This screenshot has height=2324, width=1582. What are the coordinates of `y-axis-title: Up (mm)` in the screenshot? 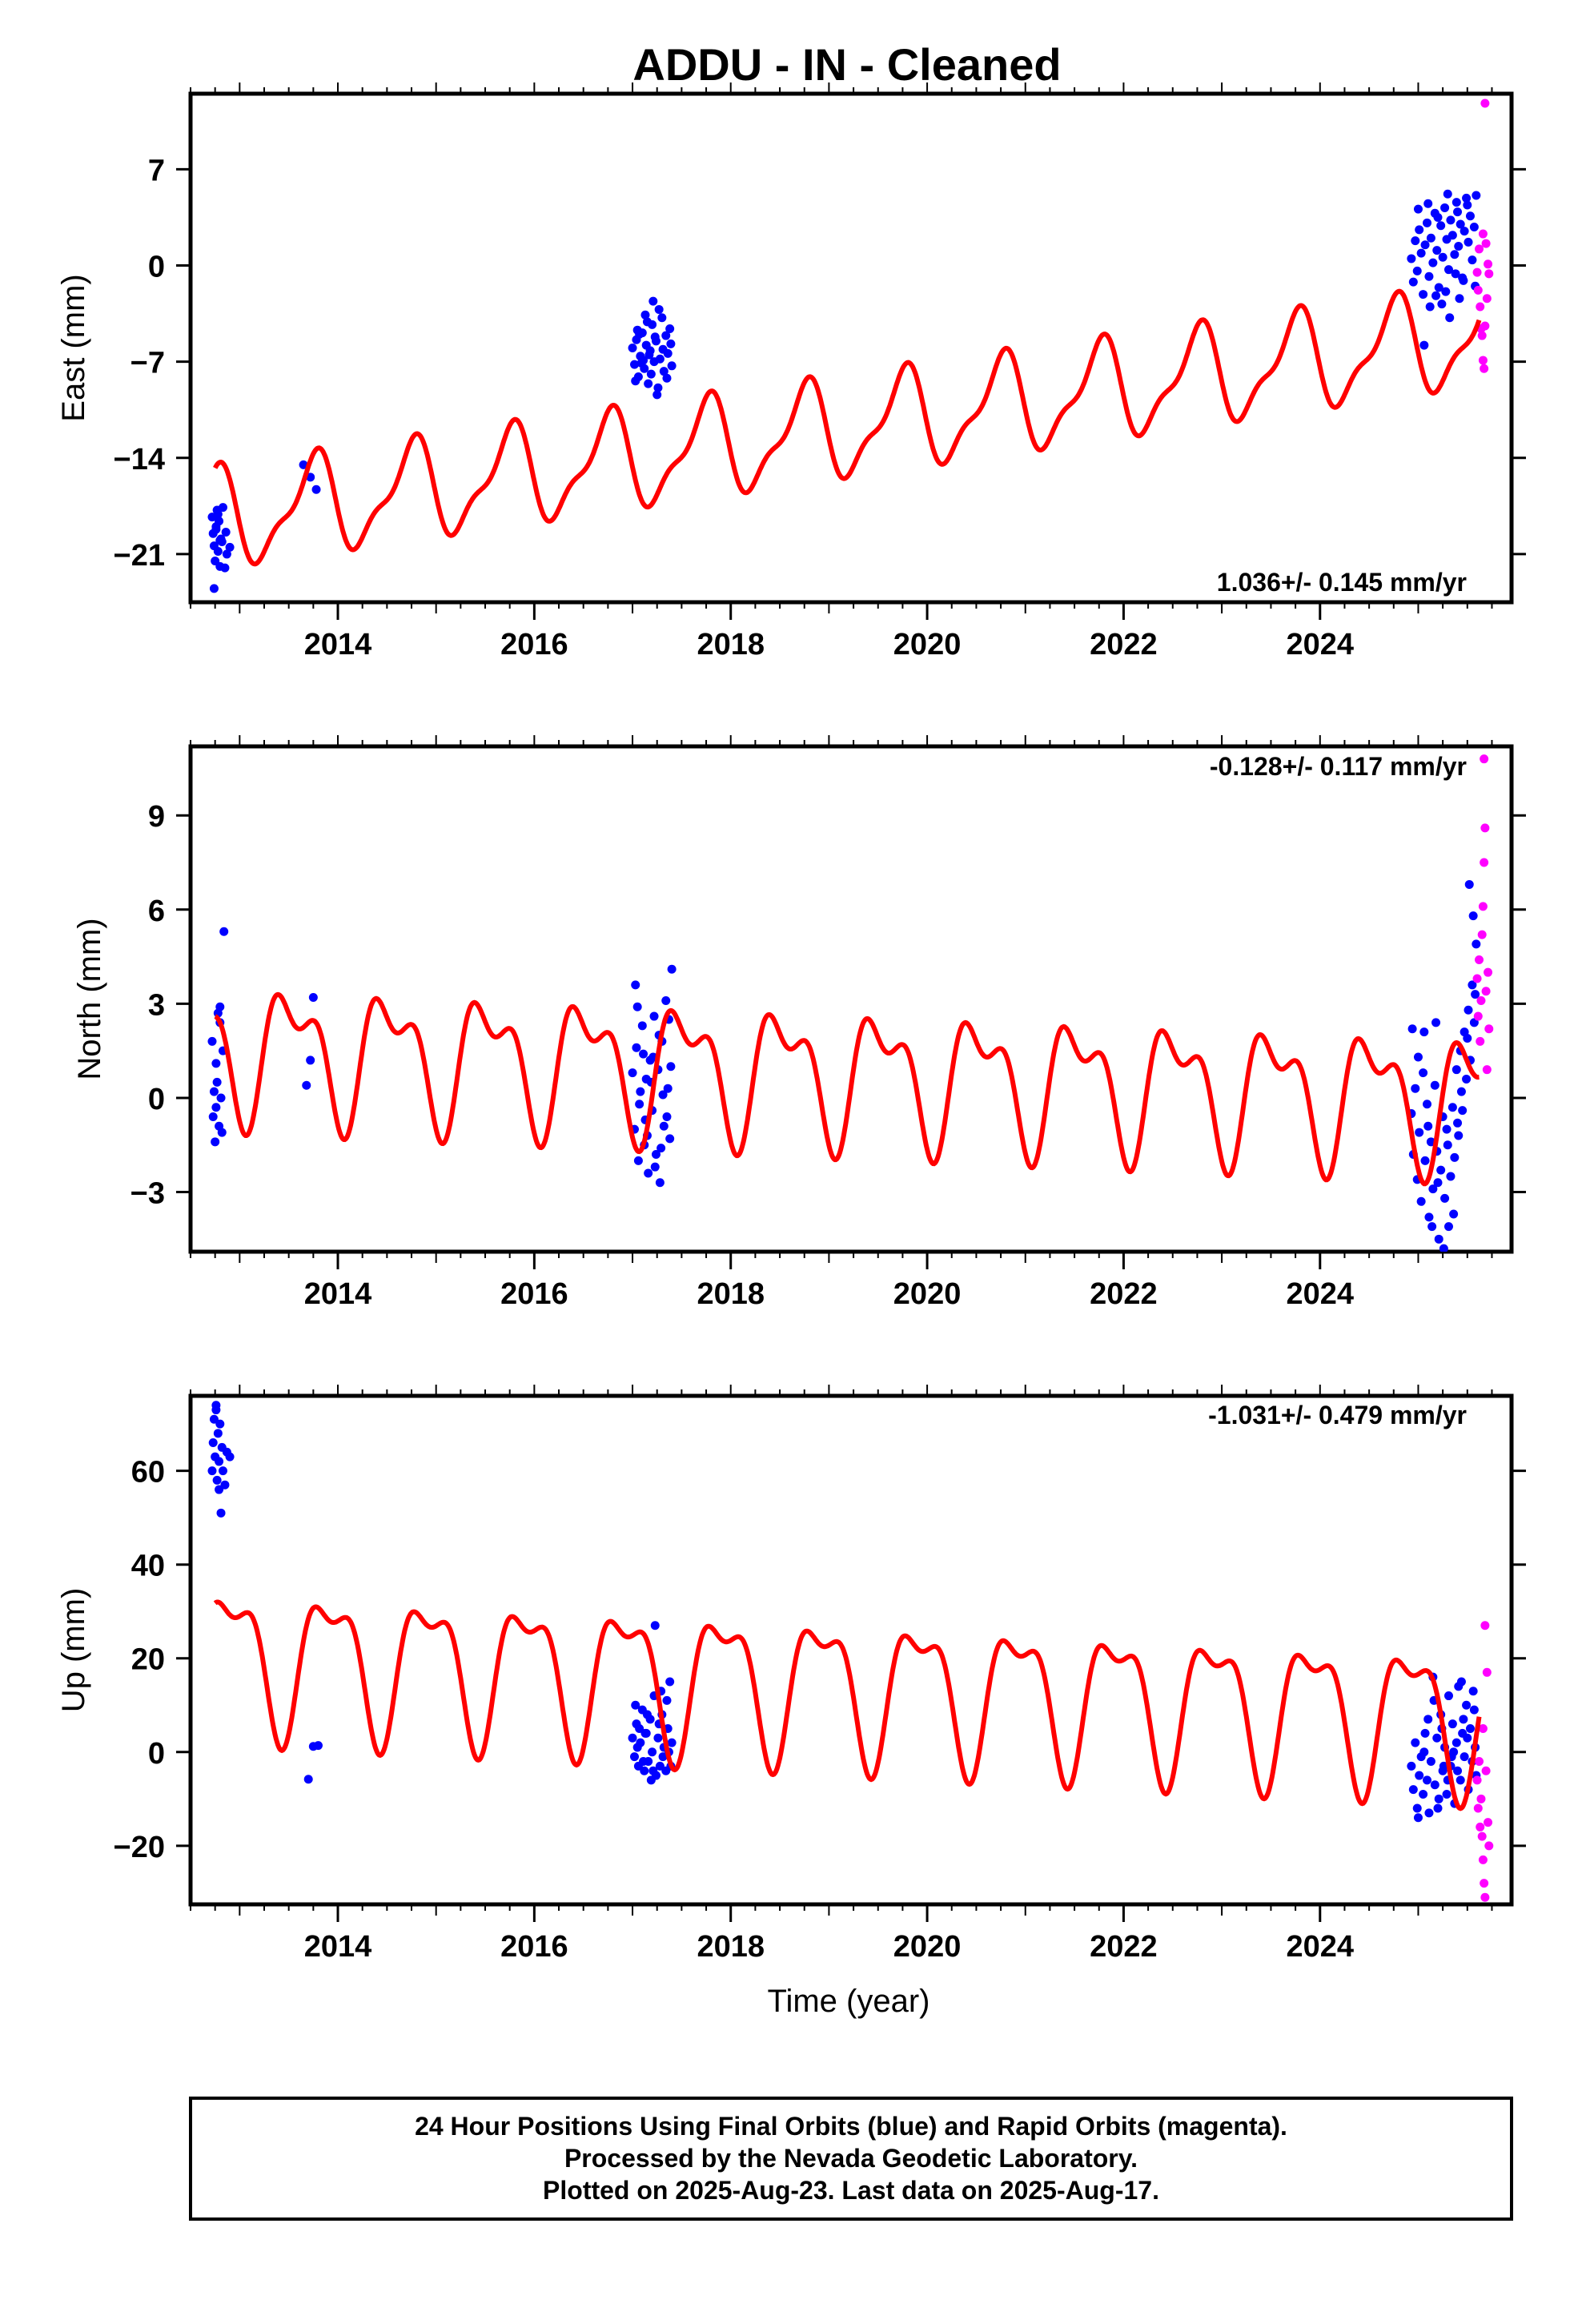 It's located at (74, 1650).